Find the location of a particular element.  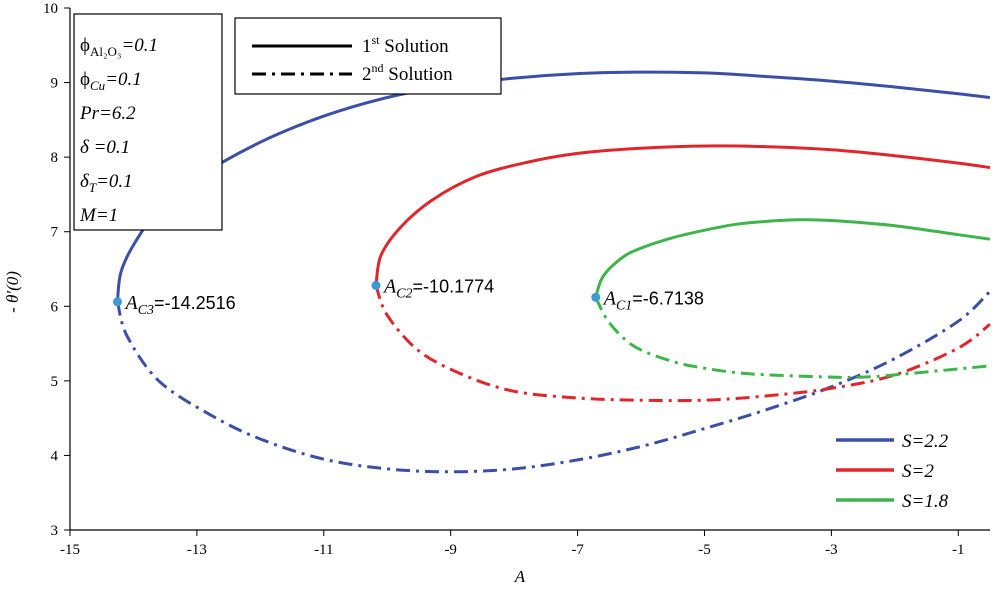

parameter-list: ϕAl₂O₃=0.1 ϕCu=0.1 Pr=6.2 δ =0.1 δT=0.1 M=1 is located at coordinates (118, 130).